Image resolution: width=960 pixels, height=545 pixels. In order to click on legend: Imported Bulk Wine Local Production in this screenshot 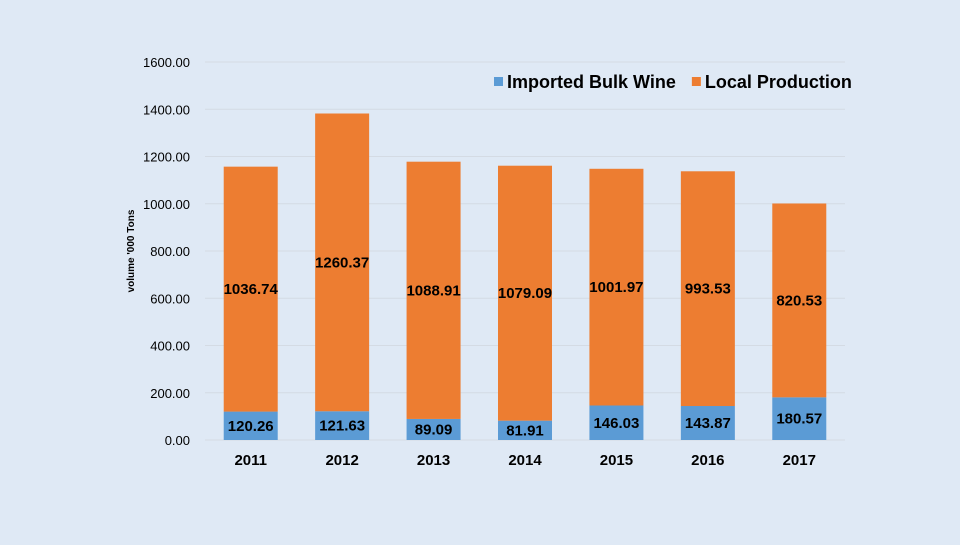, I will do `click(673, 82)`.